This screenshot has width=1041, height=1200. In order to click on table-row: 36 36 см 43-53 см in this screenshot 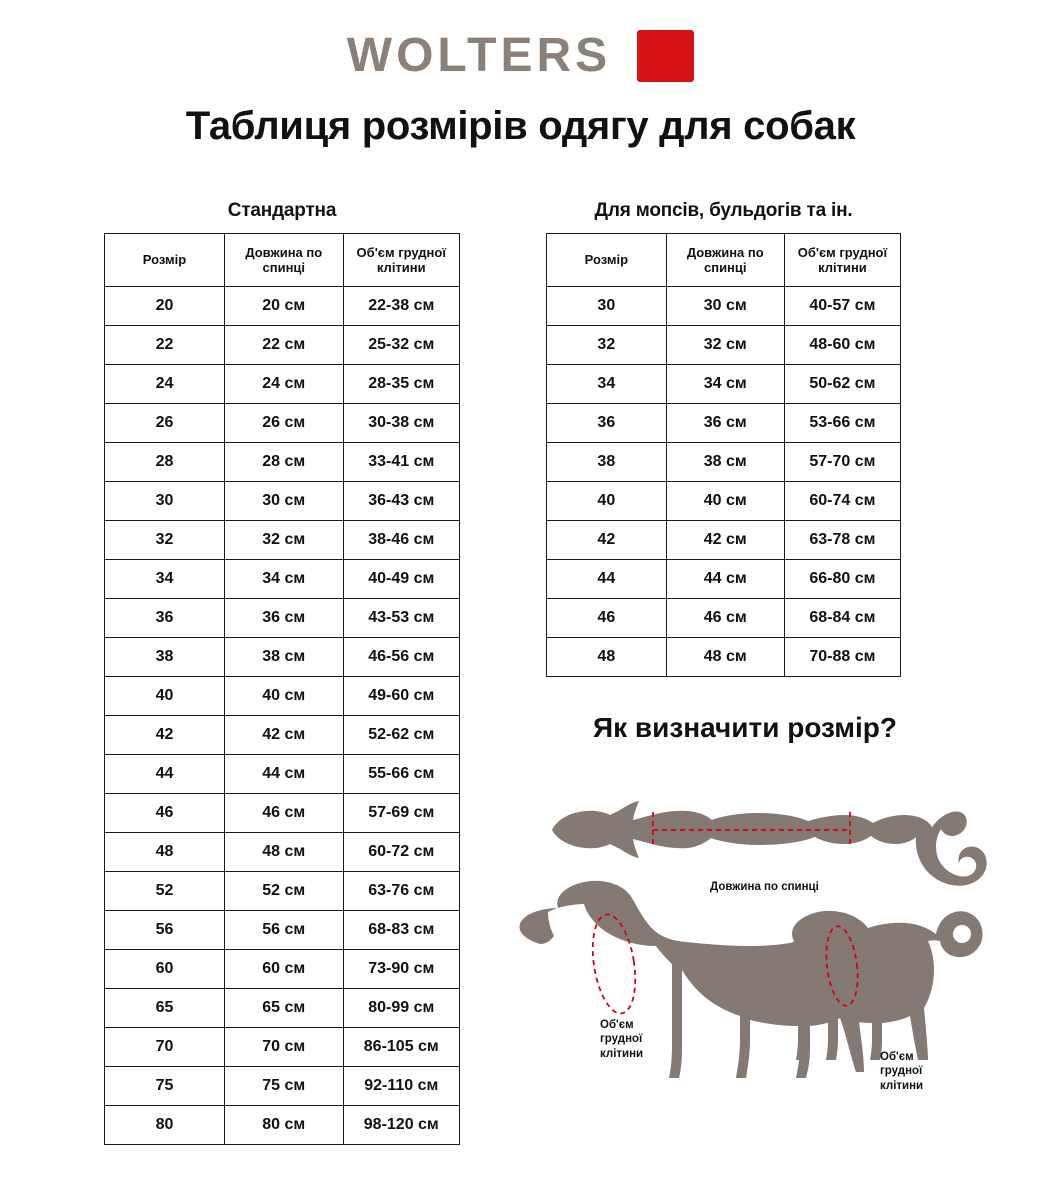, I will do `click(282, 618)`.